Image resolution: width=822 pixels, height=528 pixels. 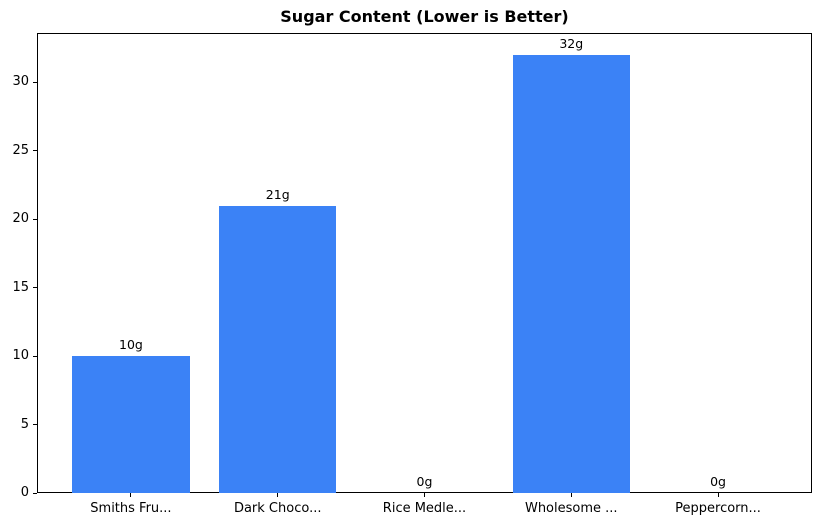 What do you see at coordinates (277, 194) in the screenshot?
I see `bar-value-label: 21g` at bounding box center [277, 194].